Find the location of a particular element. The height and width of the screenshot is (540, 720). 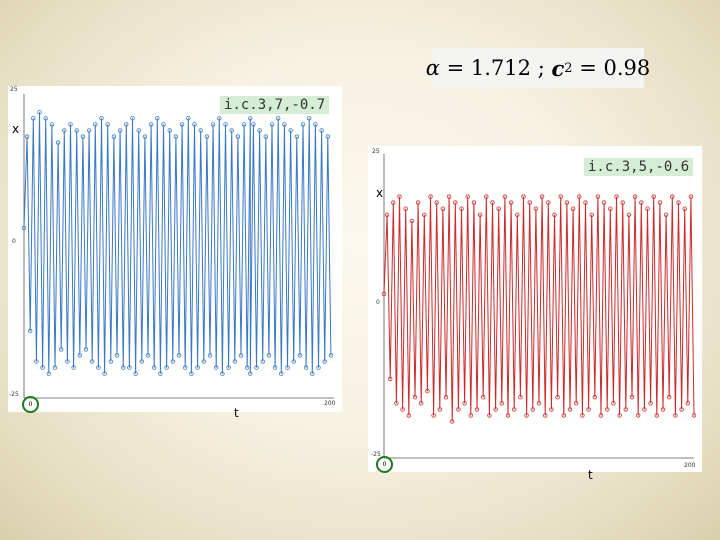

equation-end: = 0.98 is located at coordinates (611, 68).